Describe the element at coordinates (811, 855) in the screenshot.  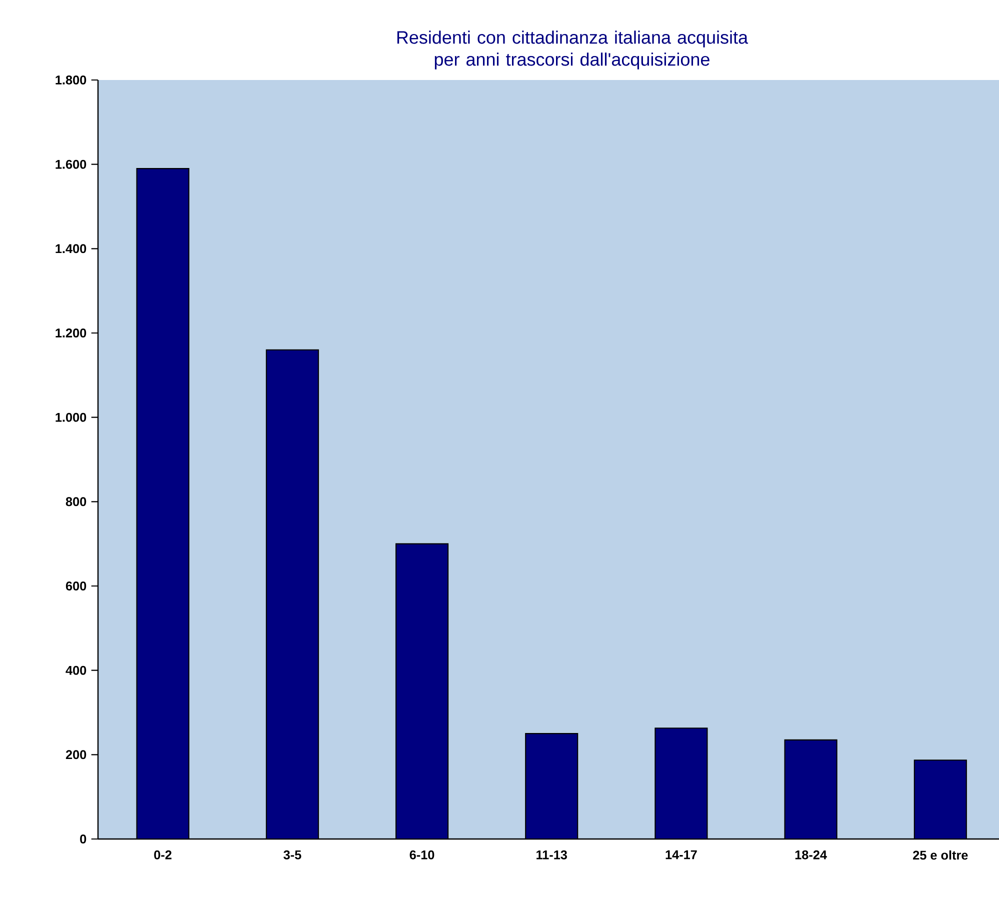
I see `x-tick-label: 18-24` at that location.